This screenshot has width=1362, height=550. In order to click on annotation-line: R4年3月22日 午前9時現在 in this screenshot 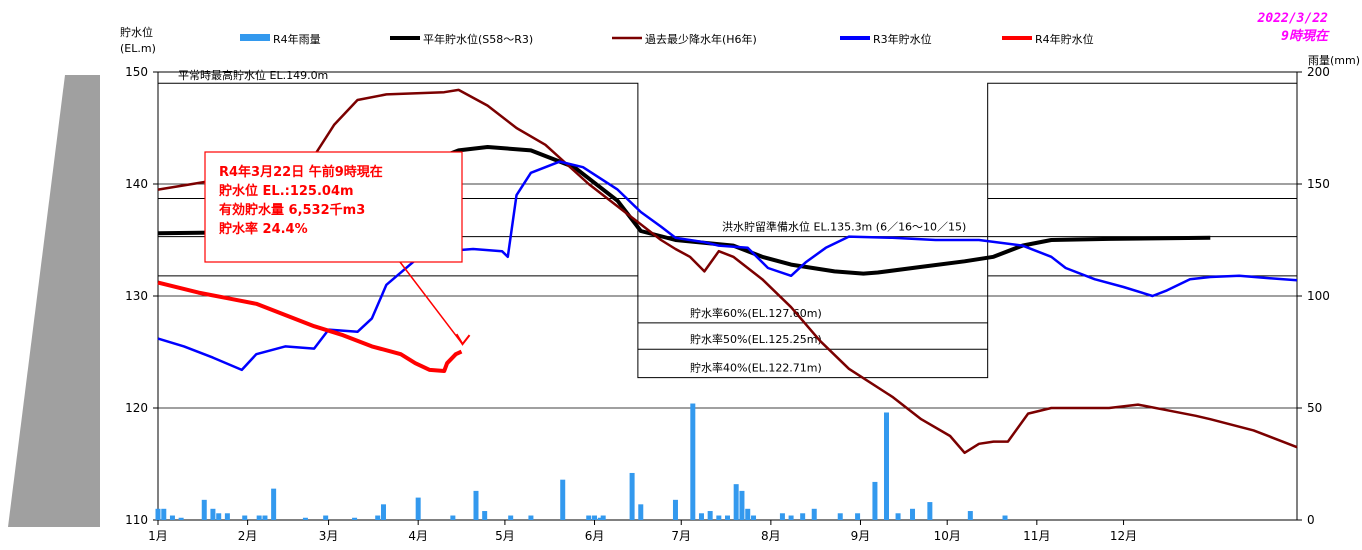, I will do `click(301, 172)`.